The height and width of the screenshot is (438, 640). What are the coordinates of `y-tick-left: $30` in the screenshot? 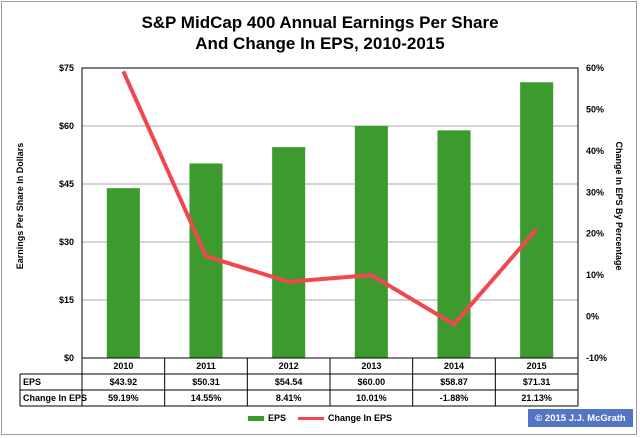 It's located at (66, 242).